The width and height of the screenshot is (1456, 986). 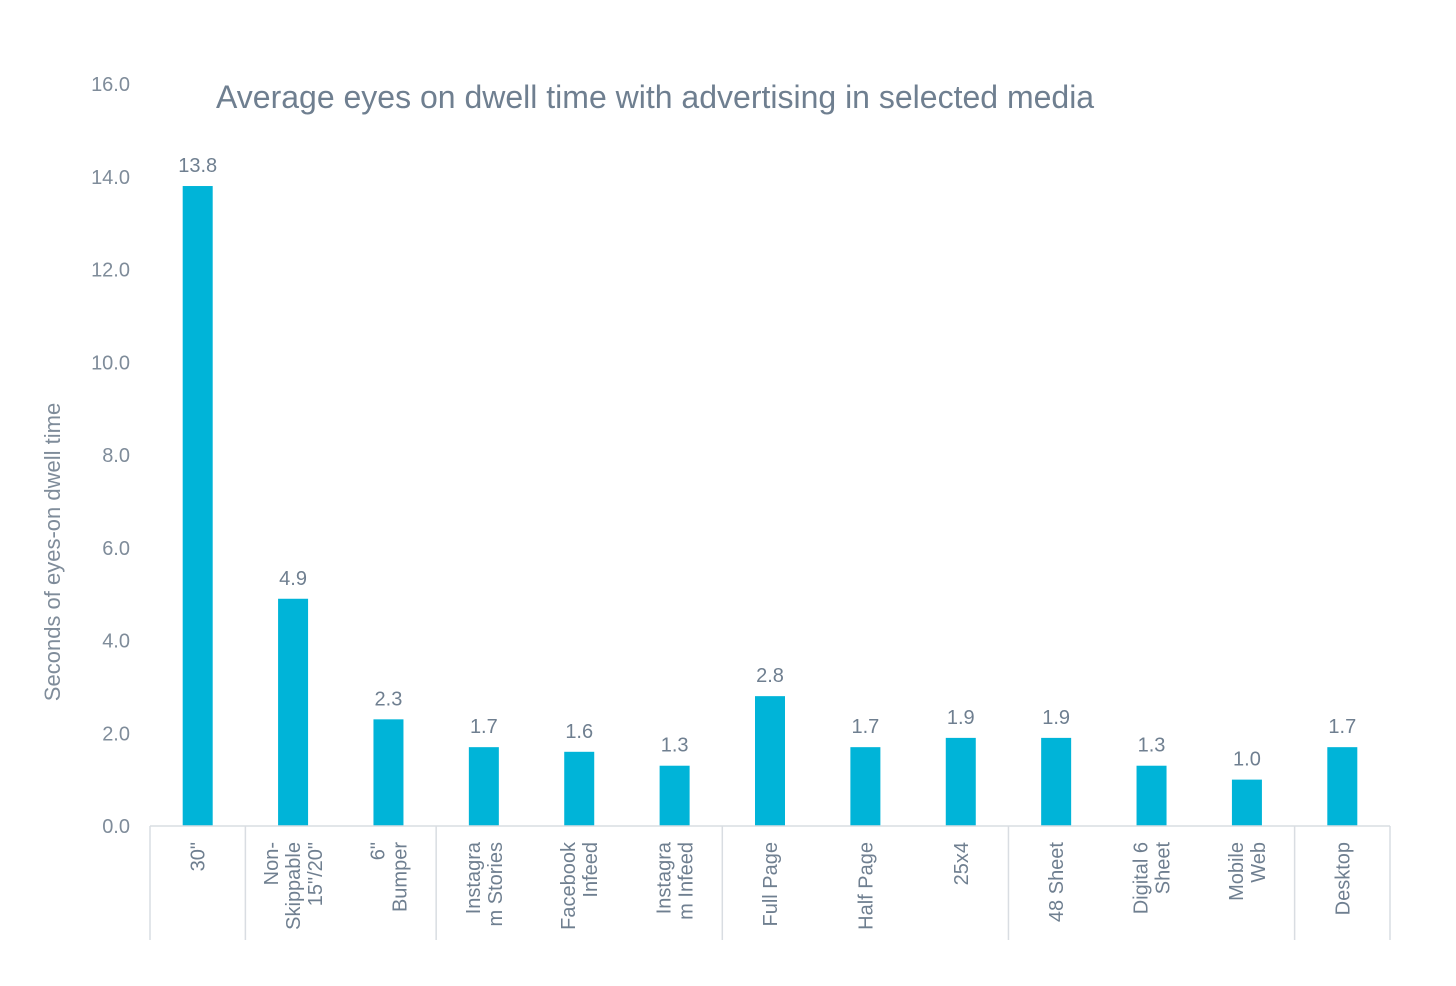 I want to click on x-tick-label-line: Full Page, so click(x=771, y=884).